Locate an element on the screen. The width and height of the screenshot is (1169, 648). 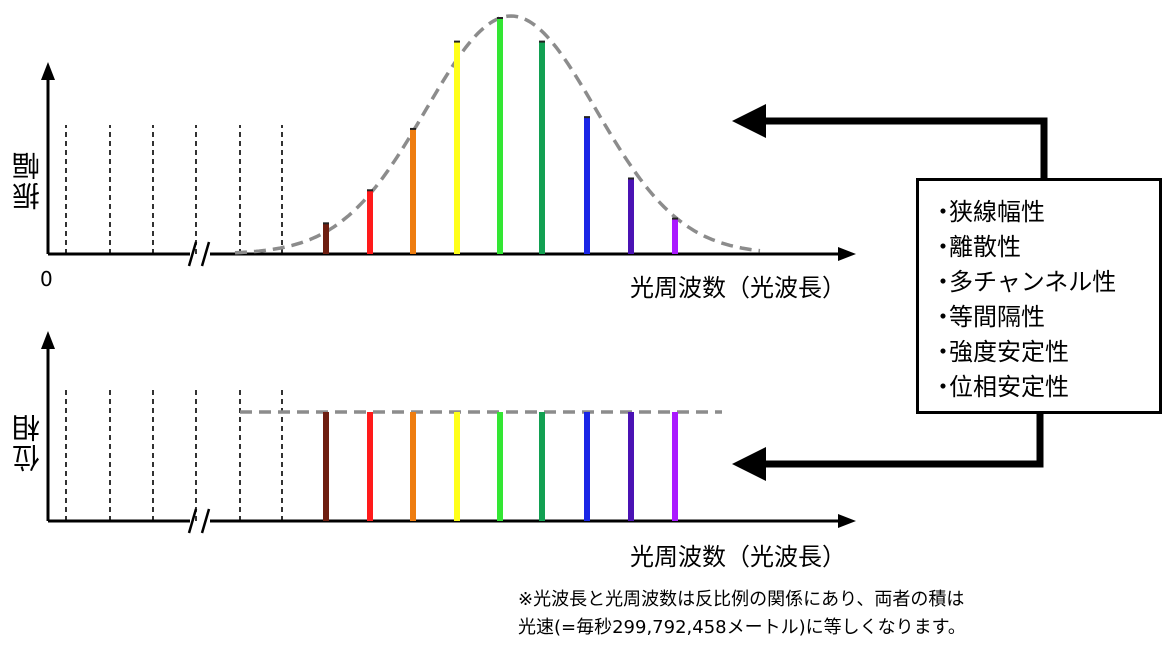
properties-box: 狭線幅性 離散性 多チャンネル性 等間隔性 強度安定性 位相安定性 is located at coordinates (1039, 296).